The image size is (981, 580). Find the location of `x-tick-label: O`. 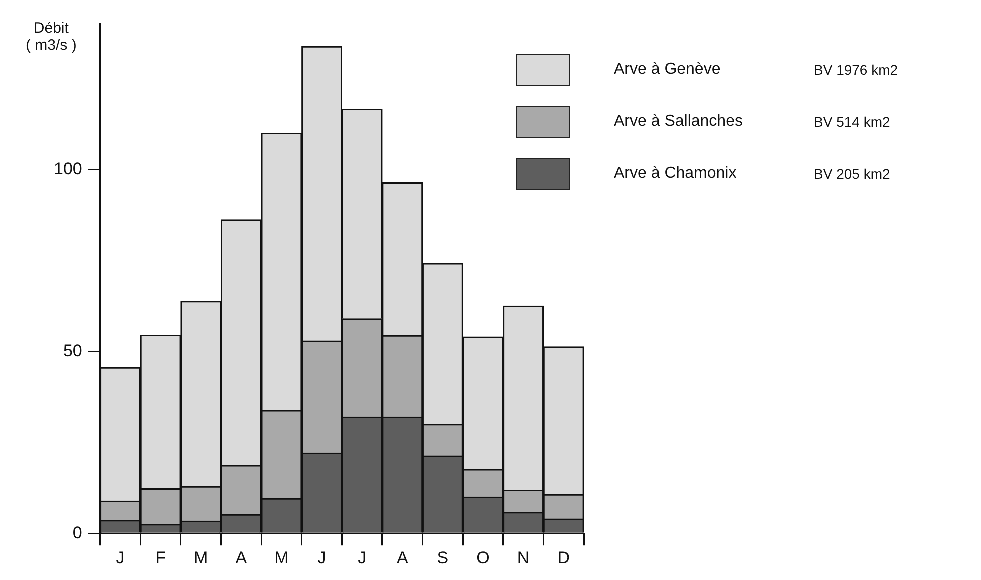

x-tick-label: O is located at coordinates (483, 558).